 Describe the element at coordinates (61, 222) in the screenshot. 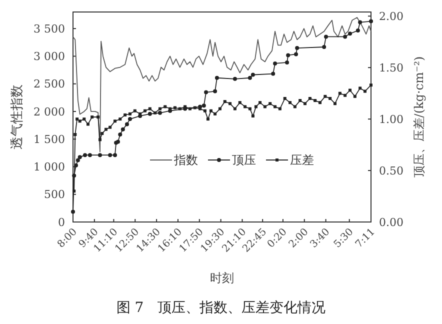

I see `y-tick-label: 0` at that location.